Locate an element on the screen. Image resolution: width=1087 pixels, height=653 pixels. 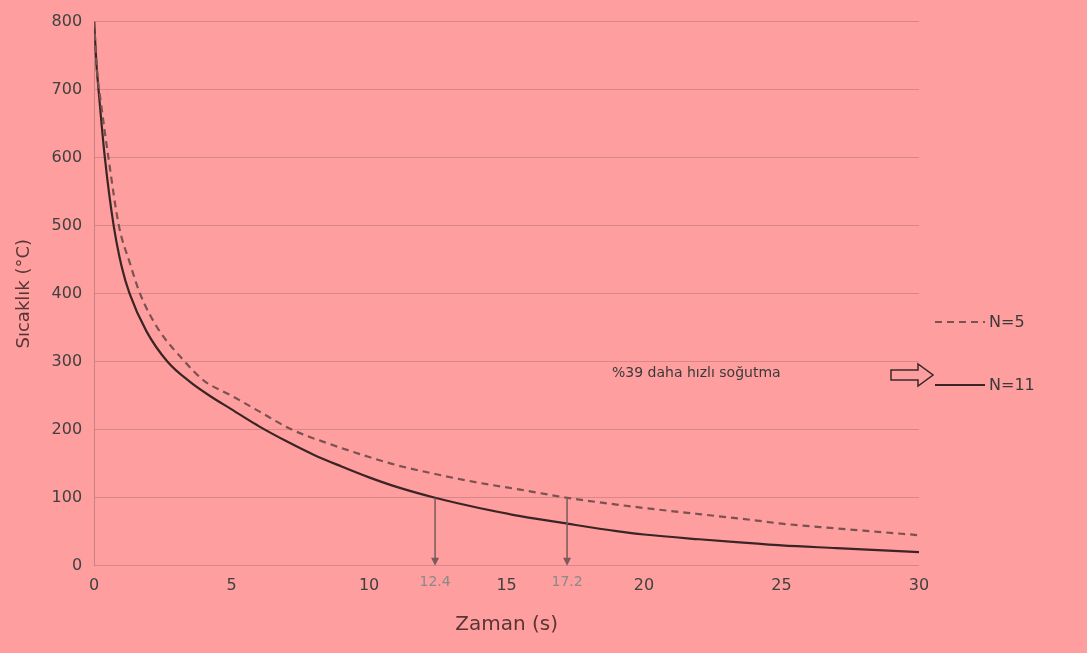
x-tick-label: 20 is located at coordinates (644, 584).